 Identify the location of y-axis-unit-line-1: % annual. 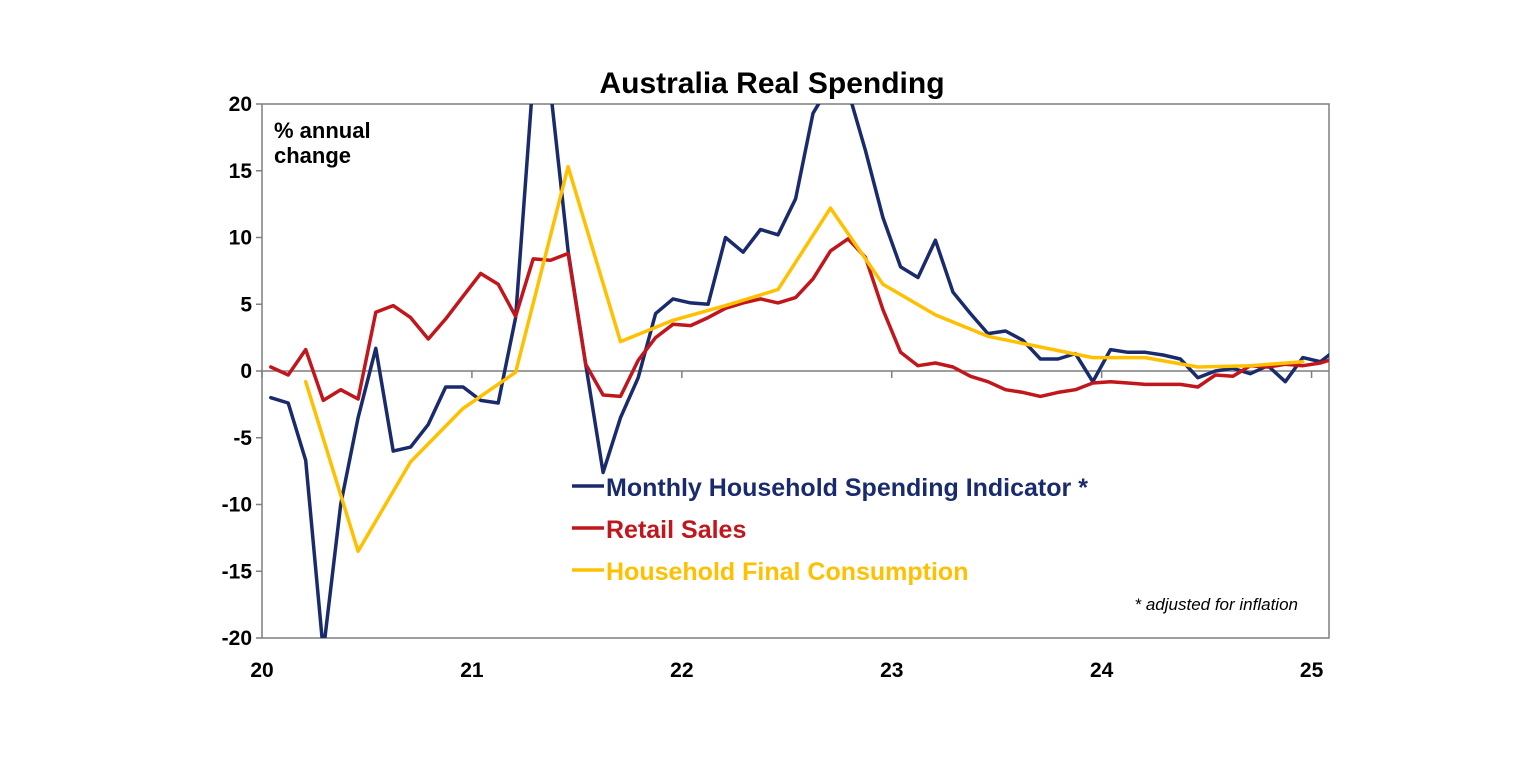
(322, 130).